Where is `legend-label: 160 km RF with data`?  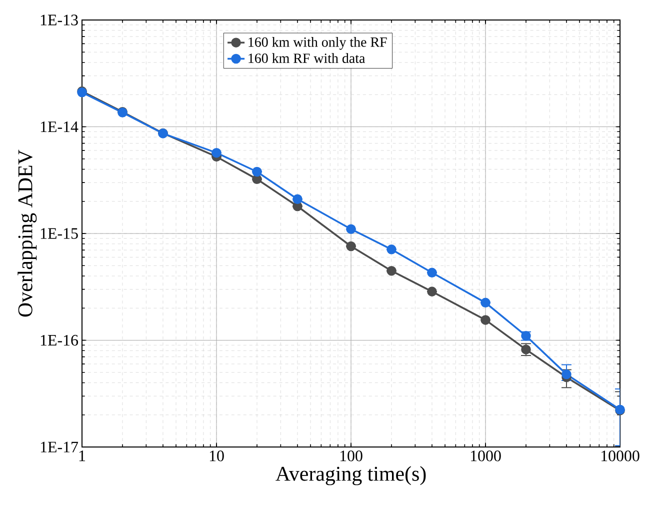
legend-label: 160 km RF with data is located at coordinates (307, 58).